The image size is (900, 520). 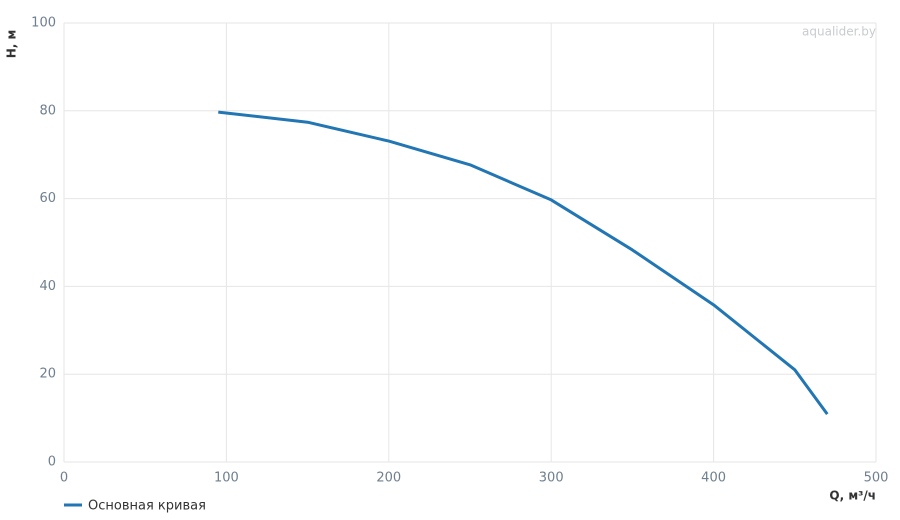 What do you see at coordinates (147, 506) in the screenshot?
I see `legend-label: Основная кривая` at bounding box center [147, 506].